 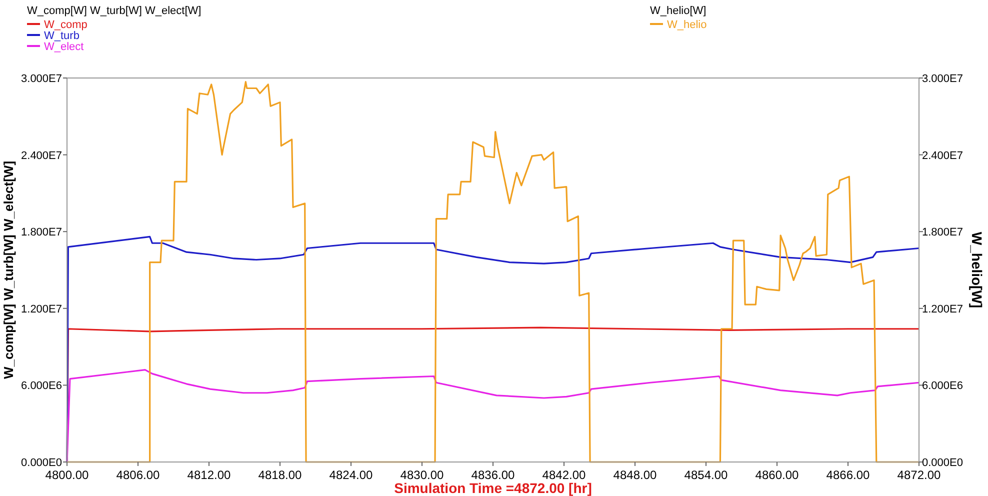 I want to click on y-tick-label: 1.800E7, so click(x=41, y=232).